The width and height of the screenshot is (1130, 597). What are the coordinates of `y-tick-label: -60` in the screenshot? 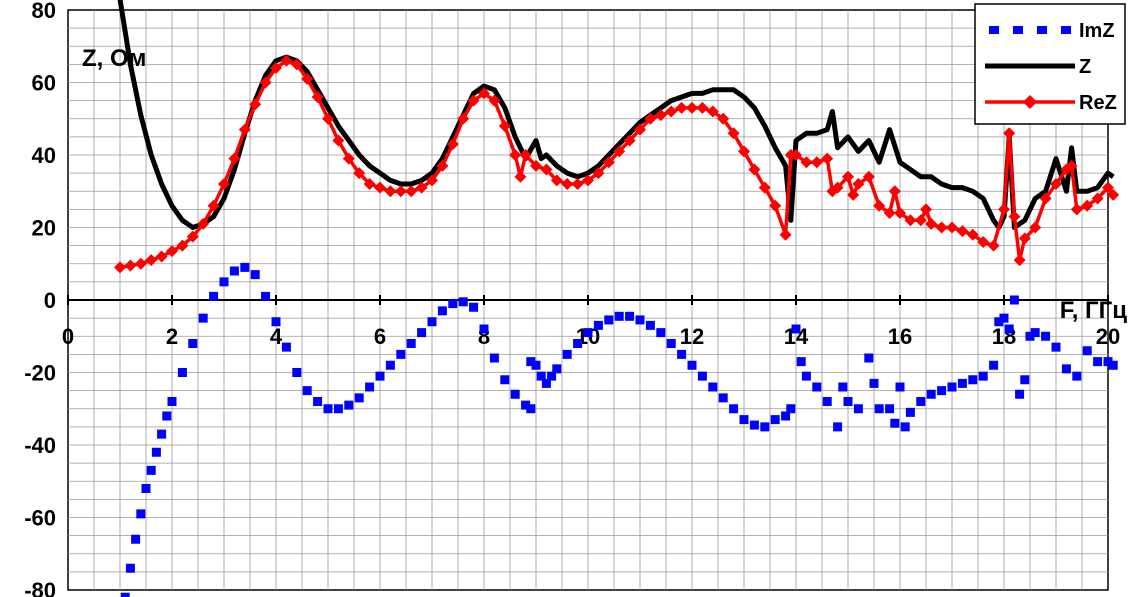 It's located at (40, 518).